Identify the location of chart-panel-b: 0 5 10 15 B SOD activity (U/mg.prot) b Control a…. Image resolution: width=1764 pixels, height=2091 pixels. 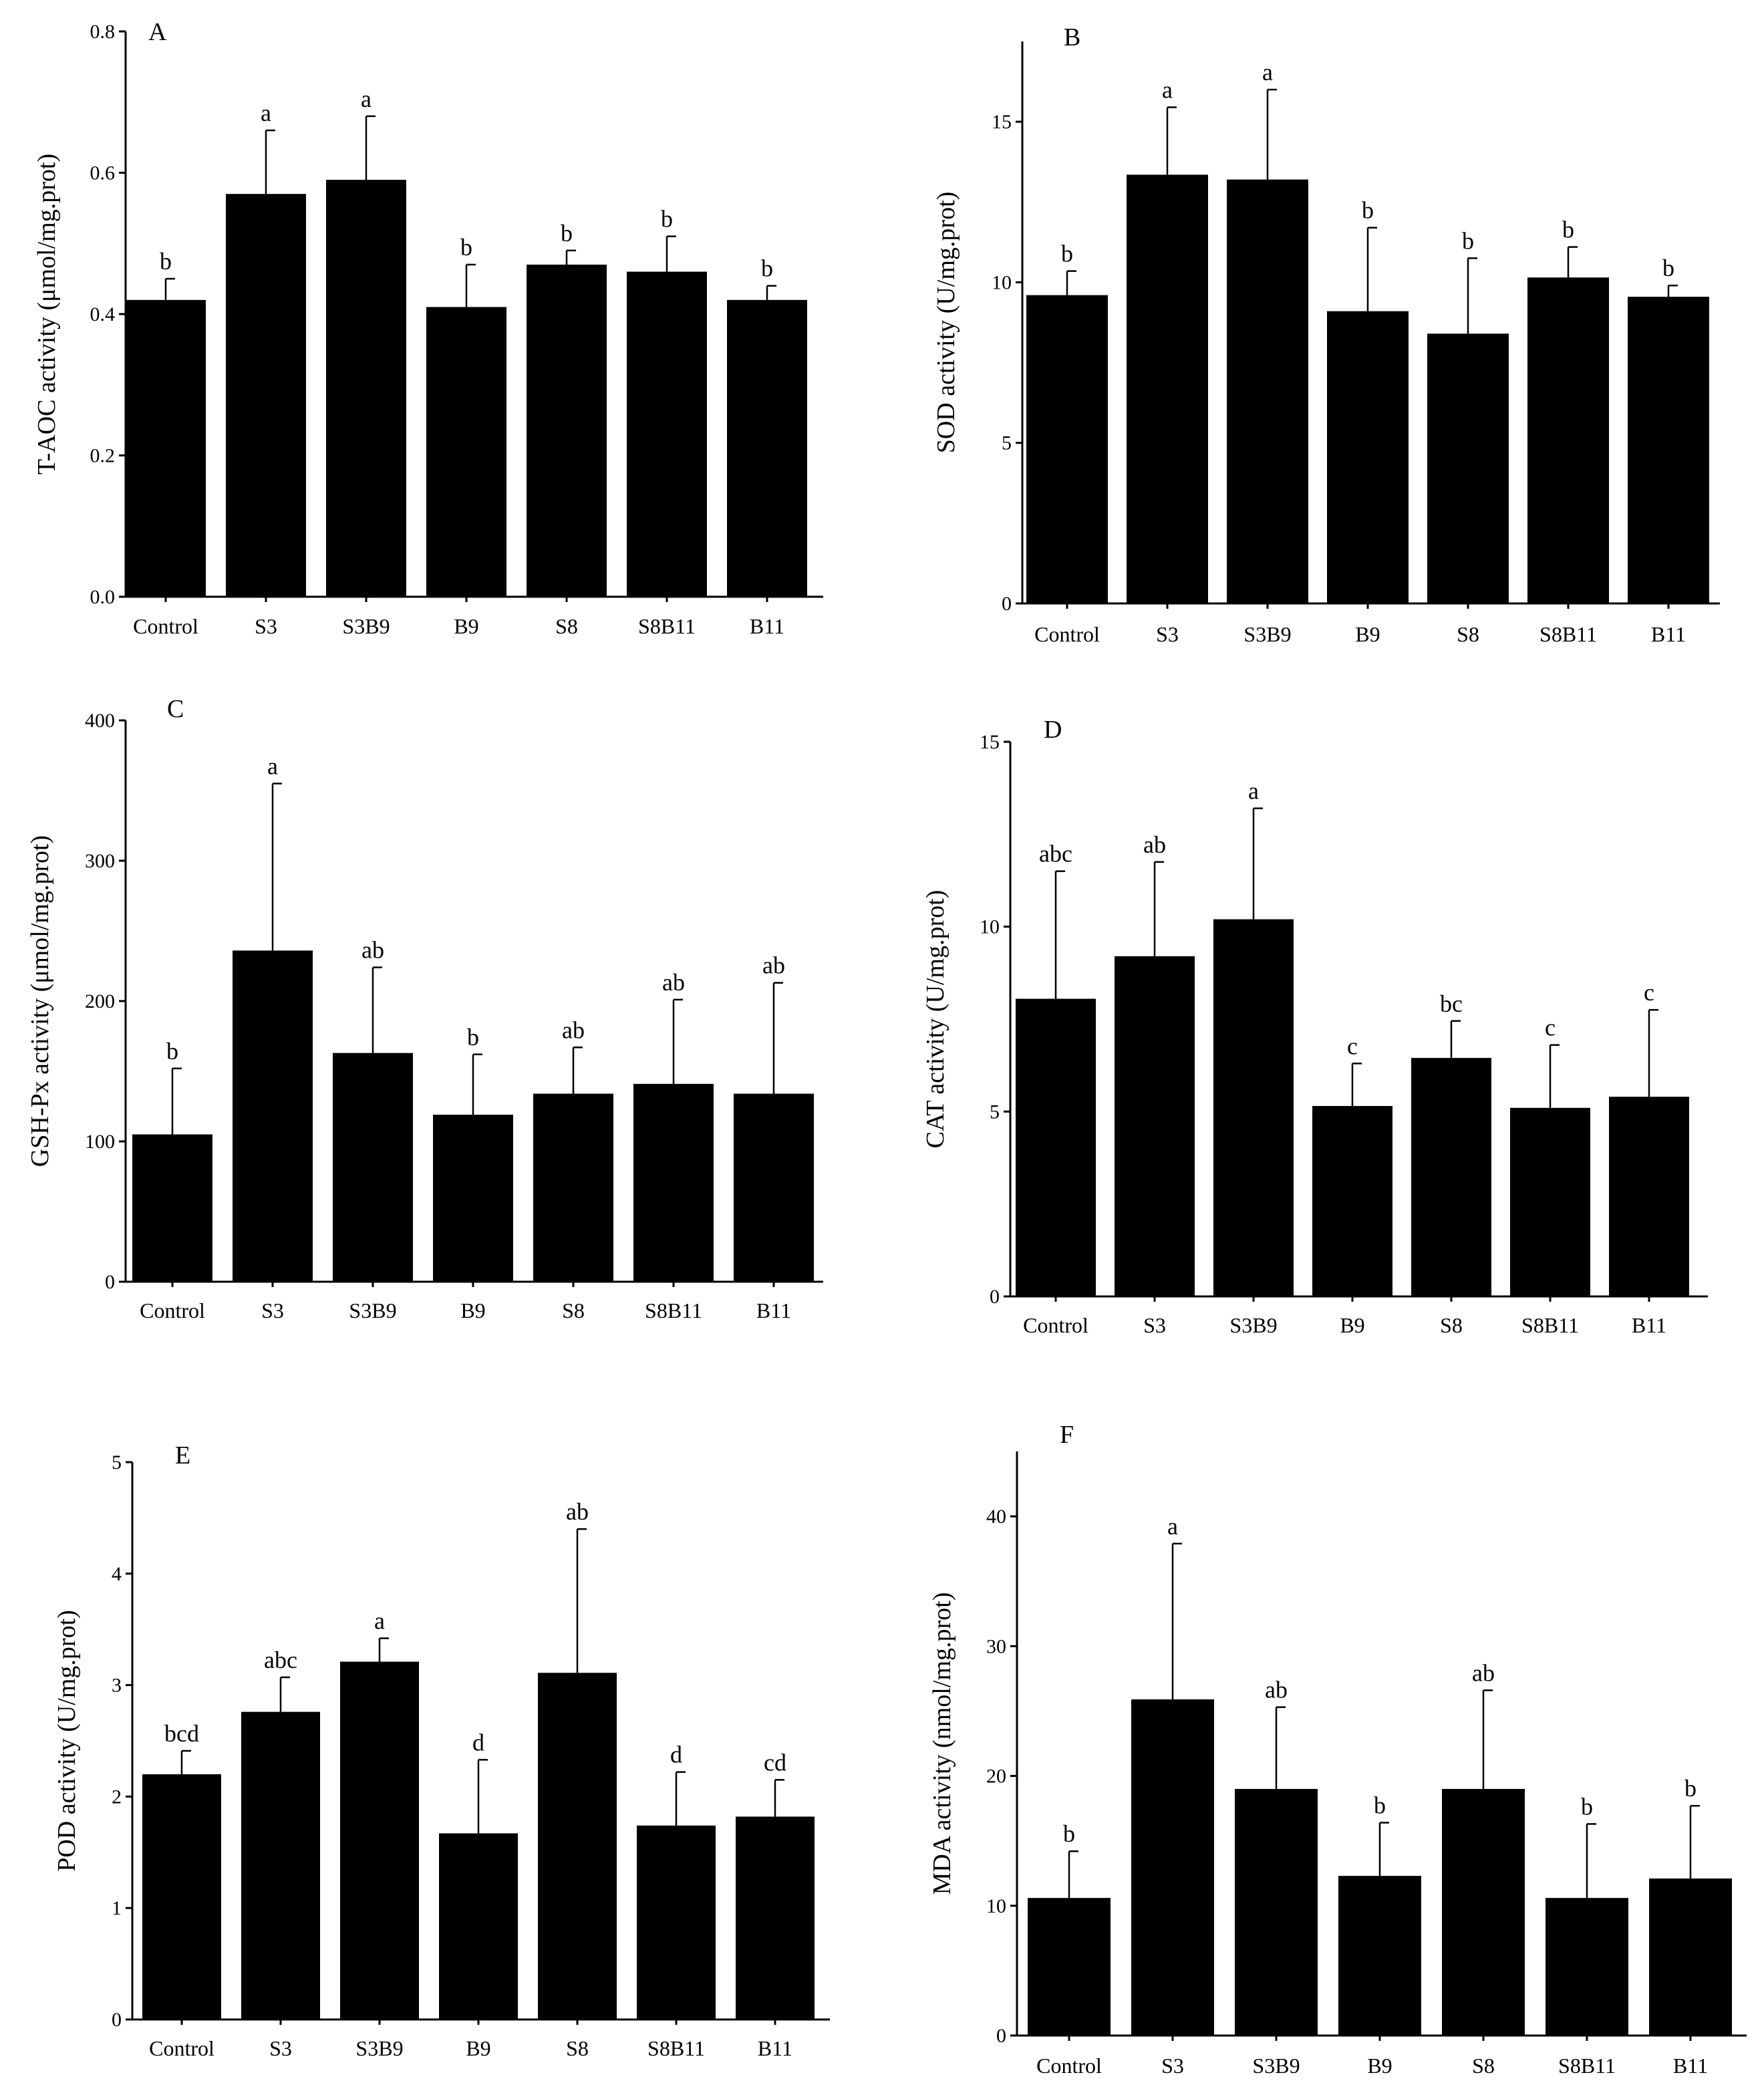
(1326, 334).